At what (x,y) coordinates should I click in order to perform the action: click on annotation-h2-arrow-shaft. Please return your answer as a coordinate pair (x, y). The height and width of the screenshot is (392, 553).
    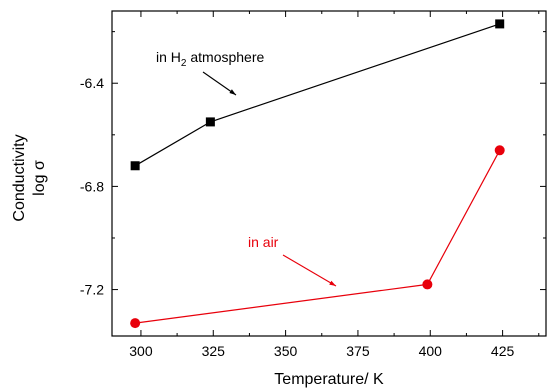
    Looking at the image, I should click on (219, 83).